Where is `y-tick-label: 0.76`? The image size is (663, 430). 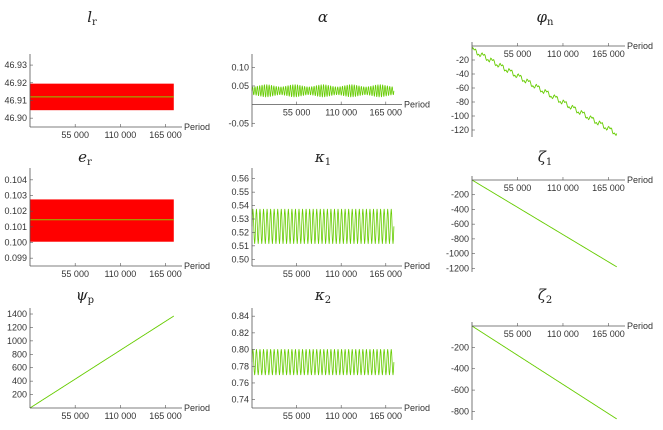 y-tick-label: 0.76 is located at coordinates (240, 383).